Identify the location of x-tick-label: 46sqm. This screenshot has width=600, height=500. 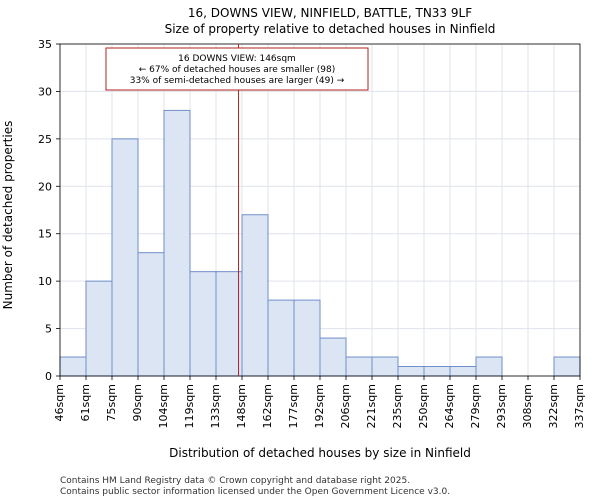
(59, 402).